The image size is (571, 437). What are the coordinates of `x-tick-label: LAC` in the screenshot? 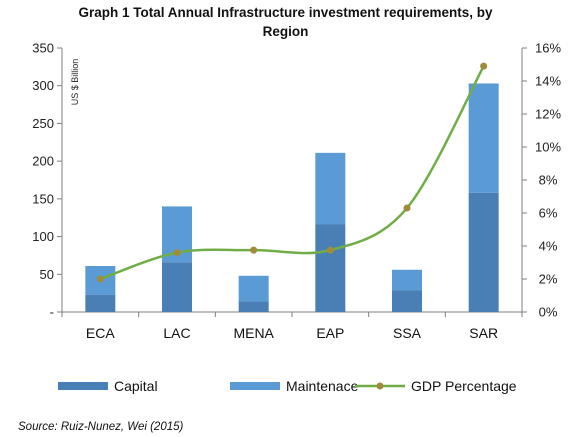 It's located at (176, 333).